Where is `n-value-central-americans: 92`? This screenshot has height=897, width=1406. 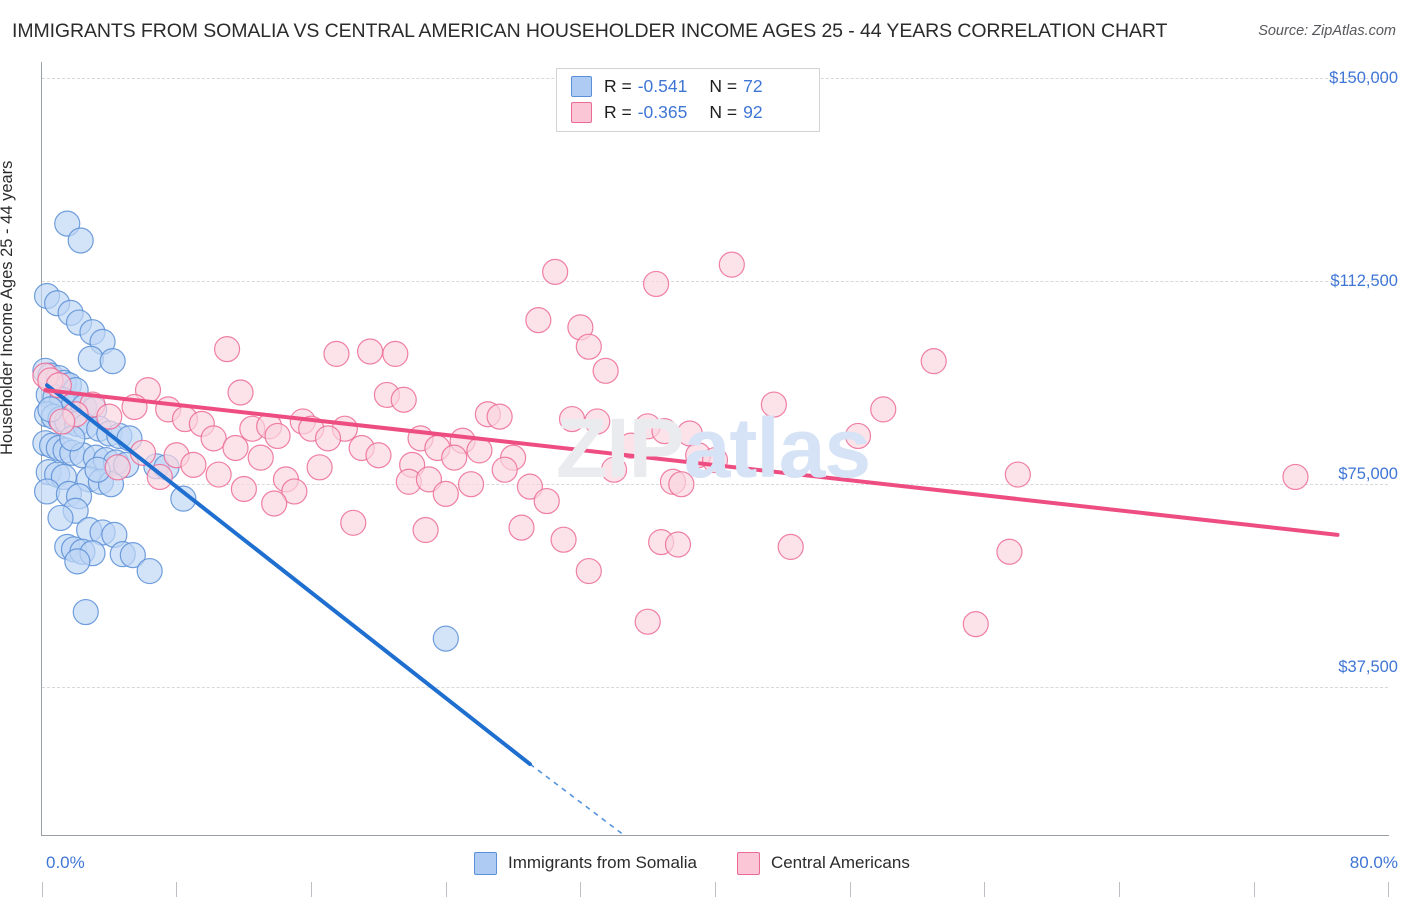 n-value-central-americans: 92 is located at coordinates (753, 111).